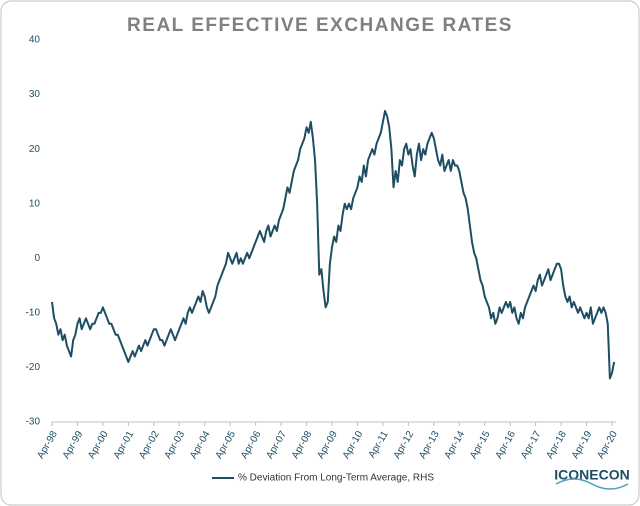 The height and width of the screenshot is (506, 640). What do you see at coordinates (33, 312) in the screenshot?
I see `y-tick-label: -10` at bounding box center [33, 312].